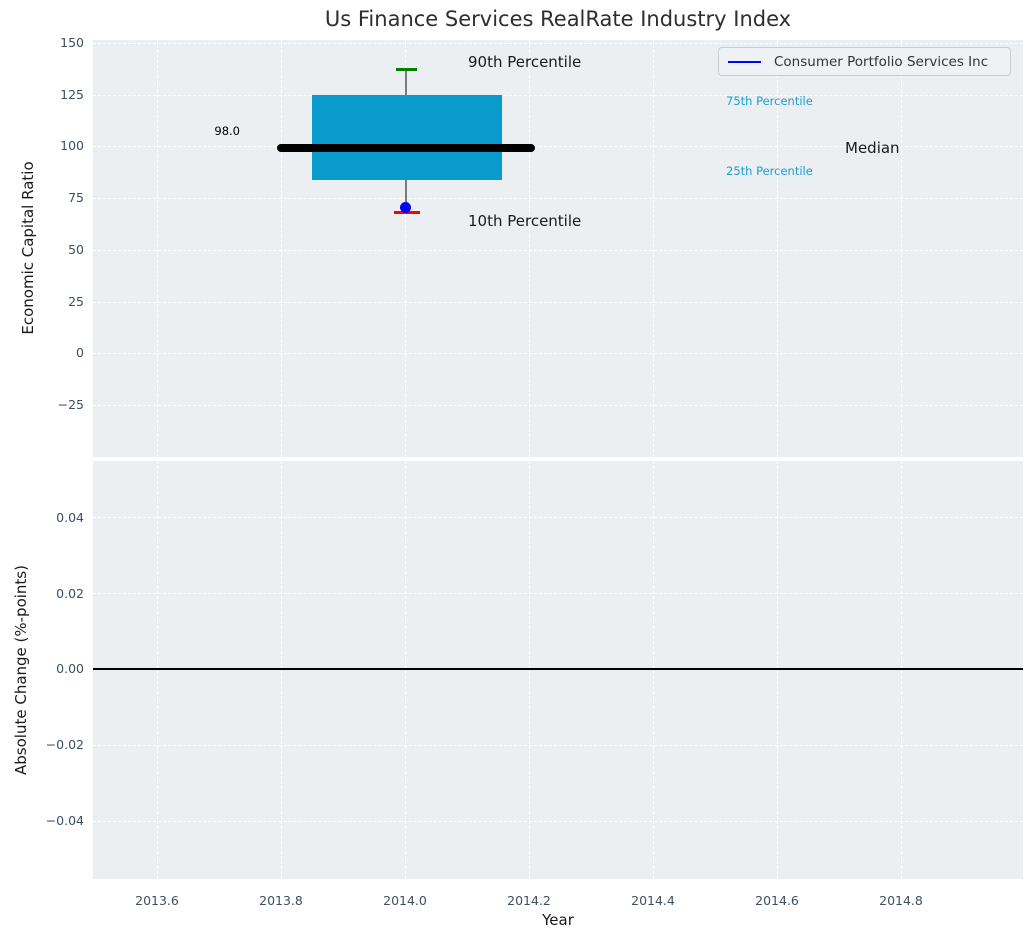  What do you see at coordinates (281, 900) in the screenshot?
I see `x-tick-label-2013-8: 2013.8` at bounding box center [281, 900].